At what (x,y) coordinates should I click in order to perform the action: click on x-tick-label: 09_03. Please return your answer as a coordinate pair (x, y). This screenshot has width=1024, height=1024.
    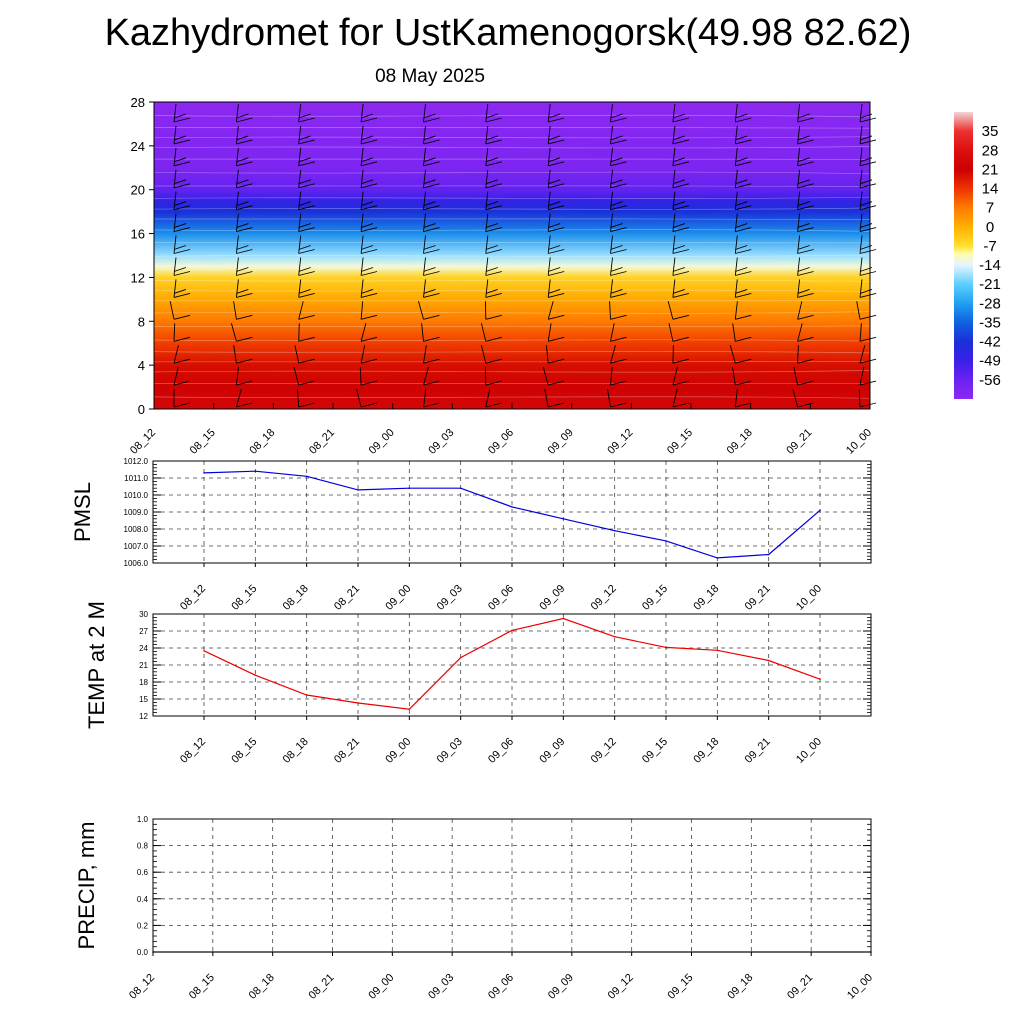
    Looking at the image, I should click on (441, 442).